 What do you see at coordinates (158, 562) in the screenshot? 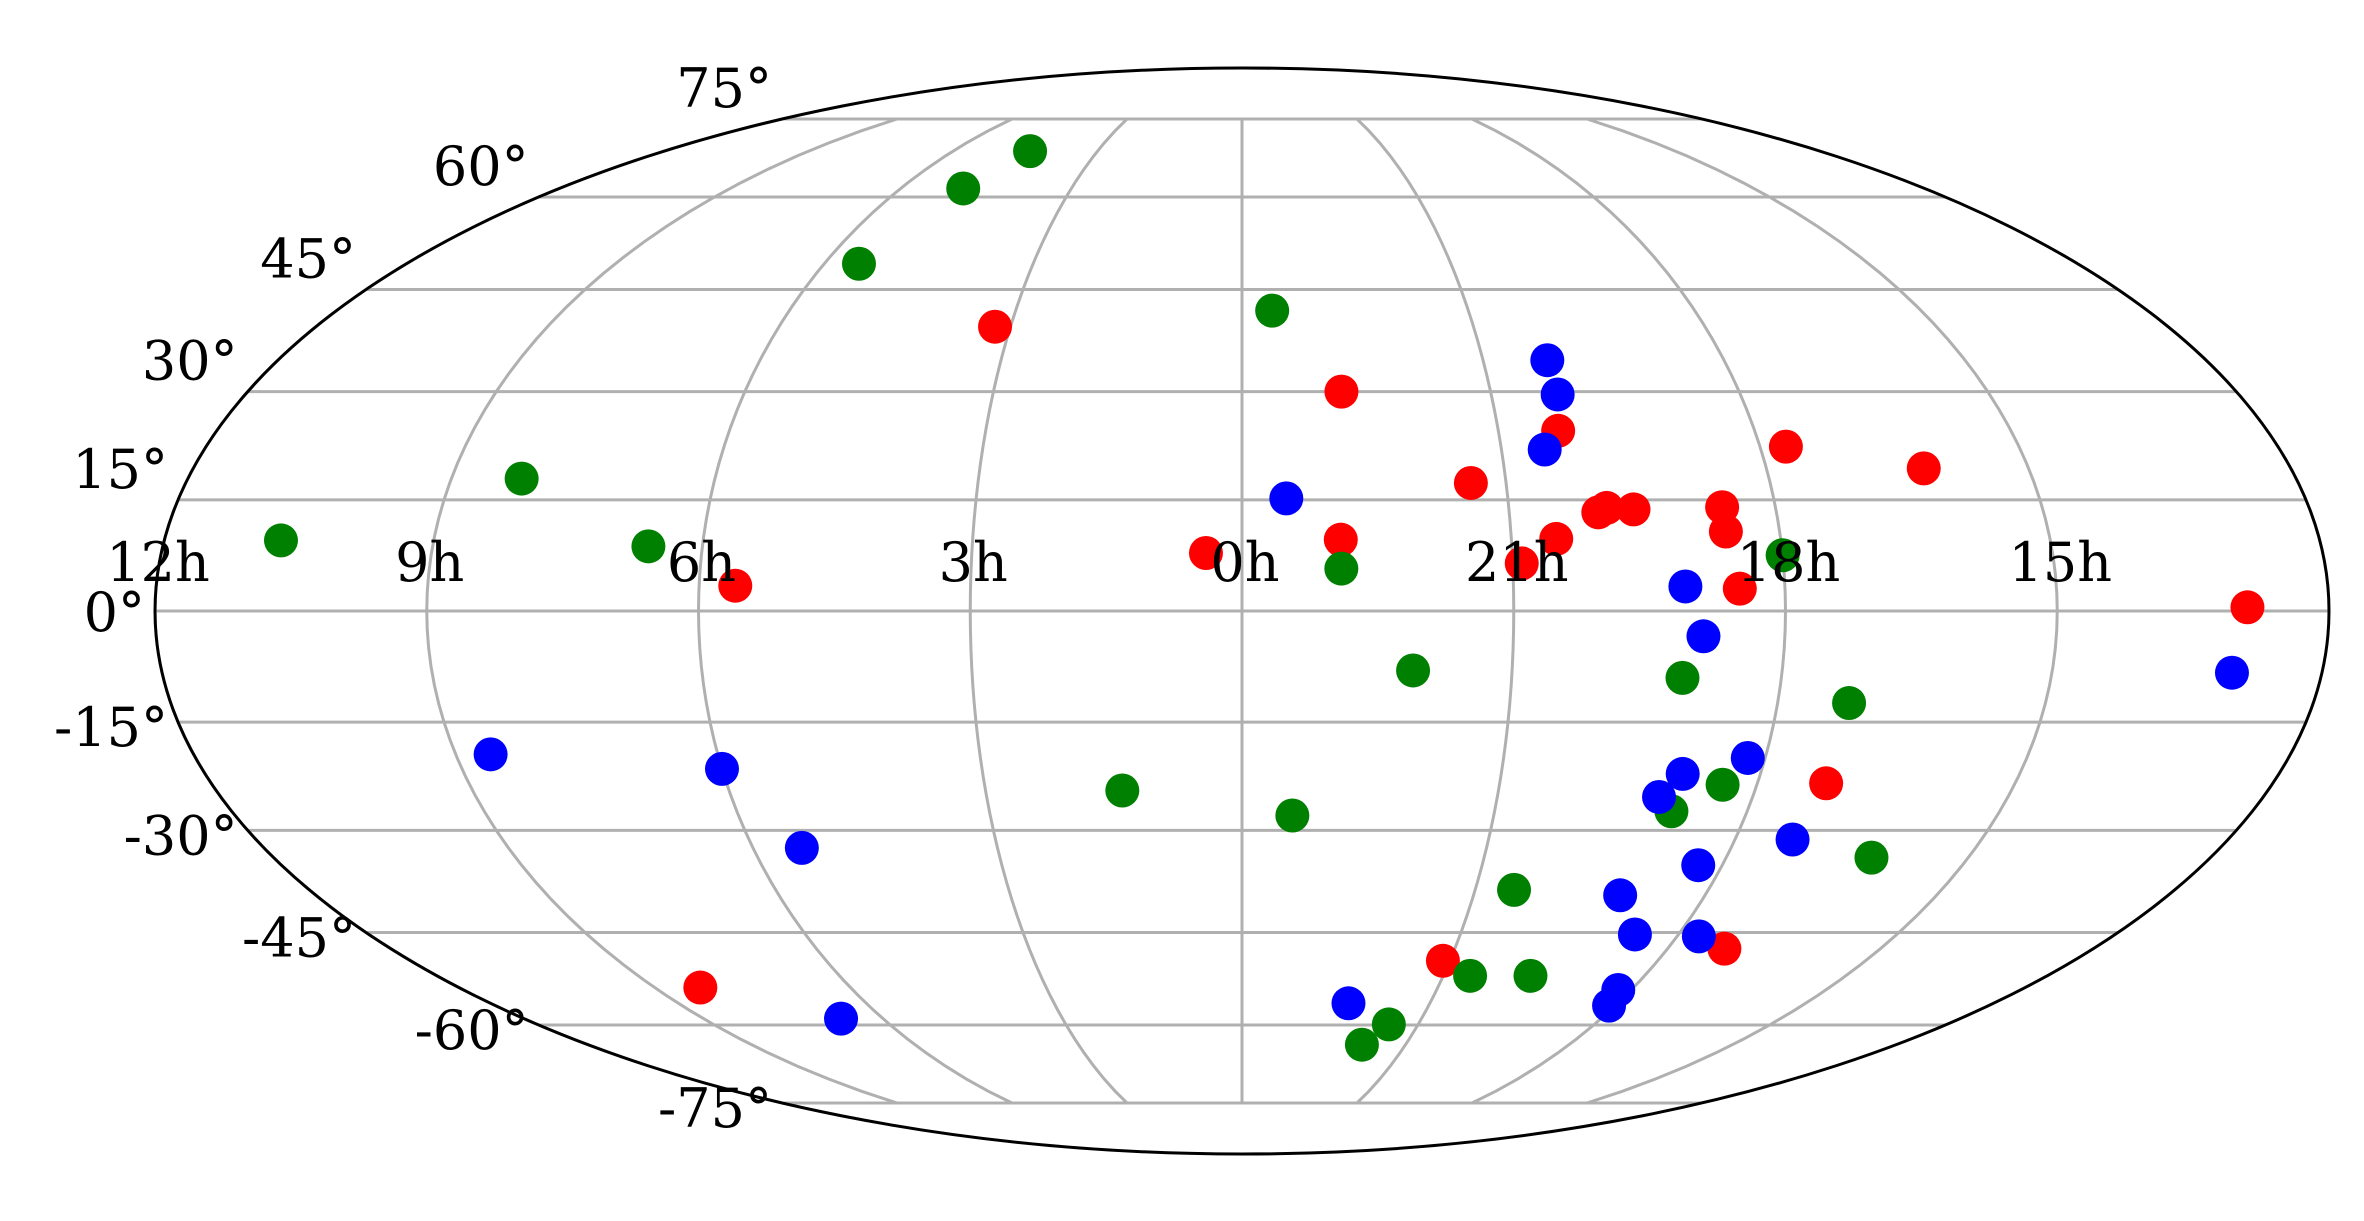
I see `x-tick-label: 12h` at bounding box center [158, 562].